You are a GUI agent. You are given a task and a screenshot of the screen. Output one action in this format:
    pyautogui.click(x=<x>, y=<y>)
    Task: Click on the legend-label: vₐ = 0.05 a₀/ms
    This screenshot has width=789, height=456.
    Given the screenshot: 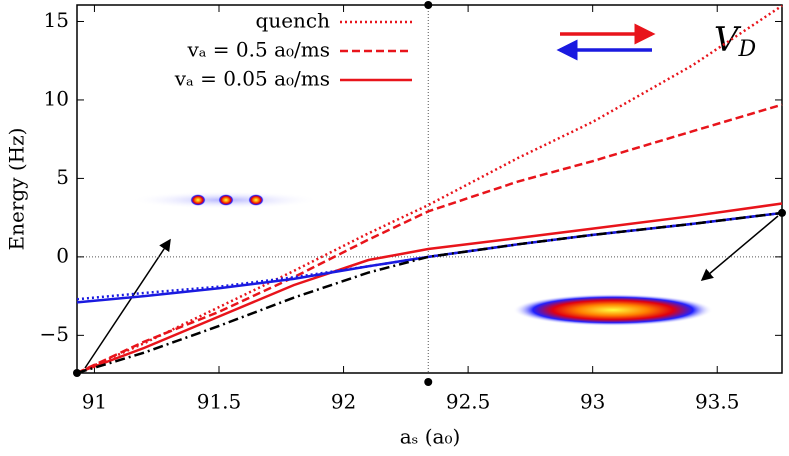 What is the action you would take?
    pyautogui.click(x=252, y=79)
    